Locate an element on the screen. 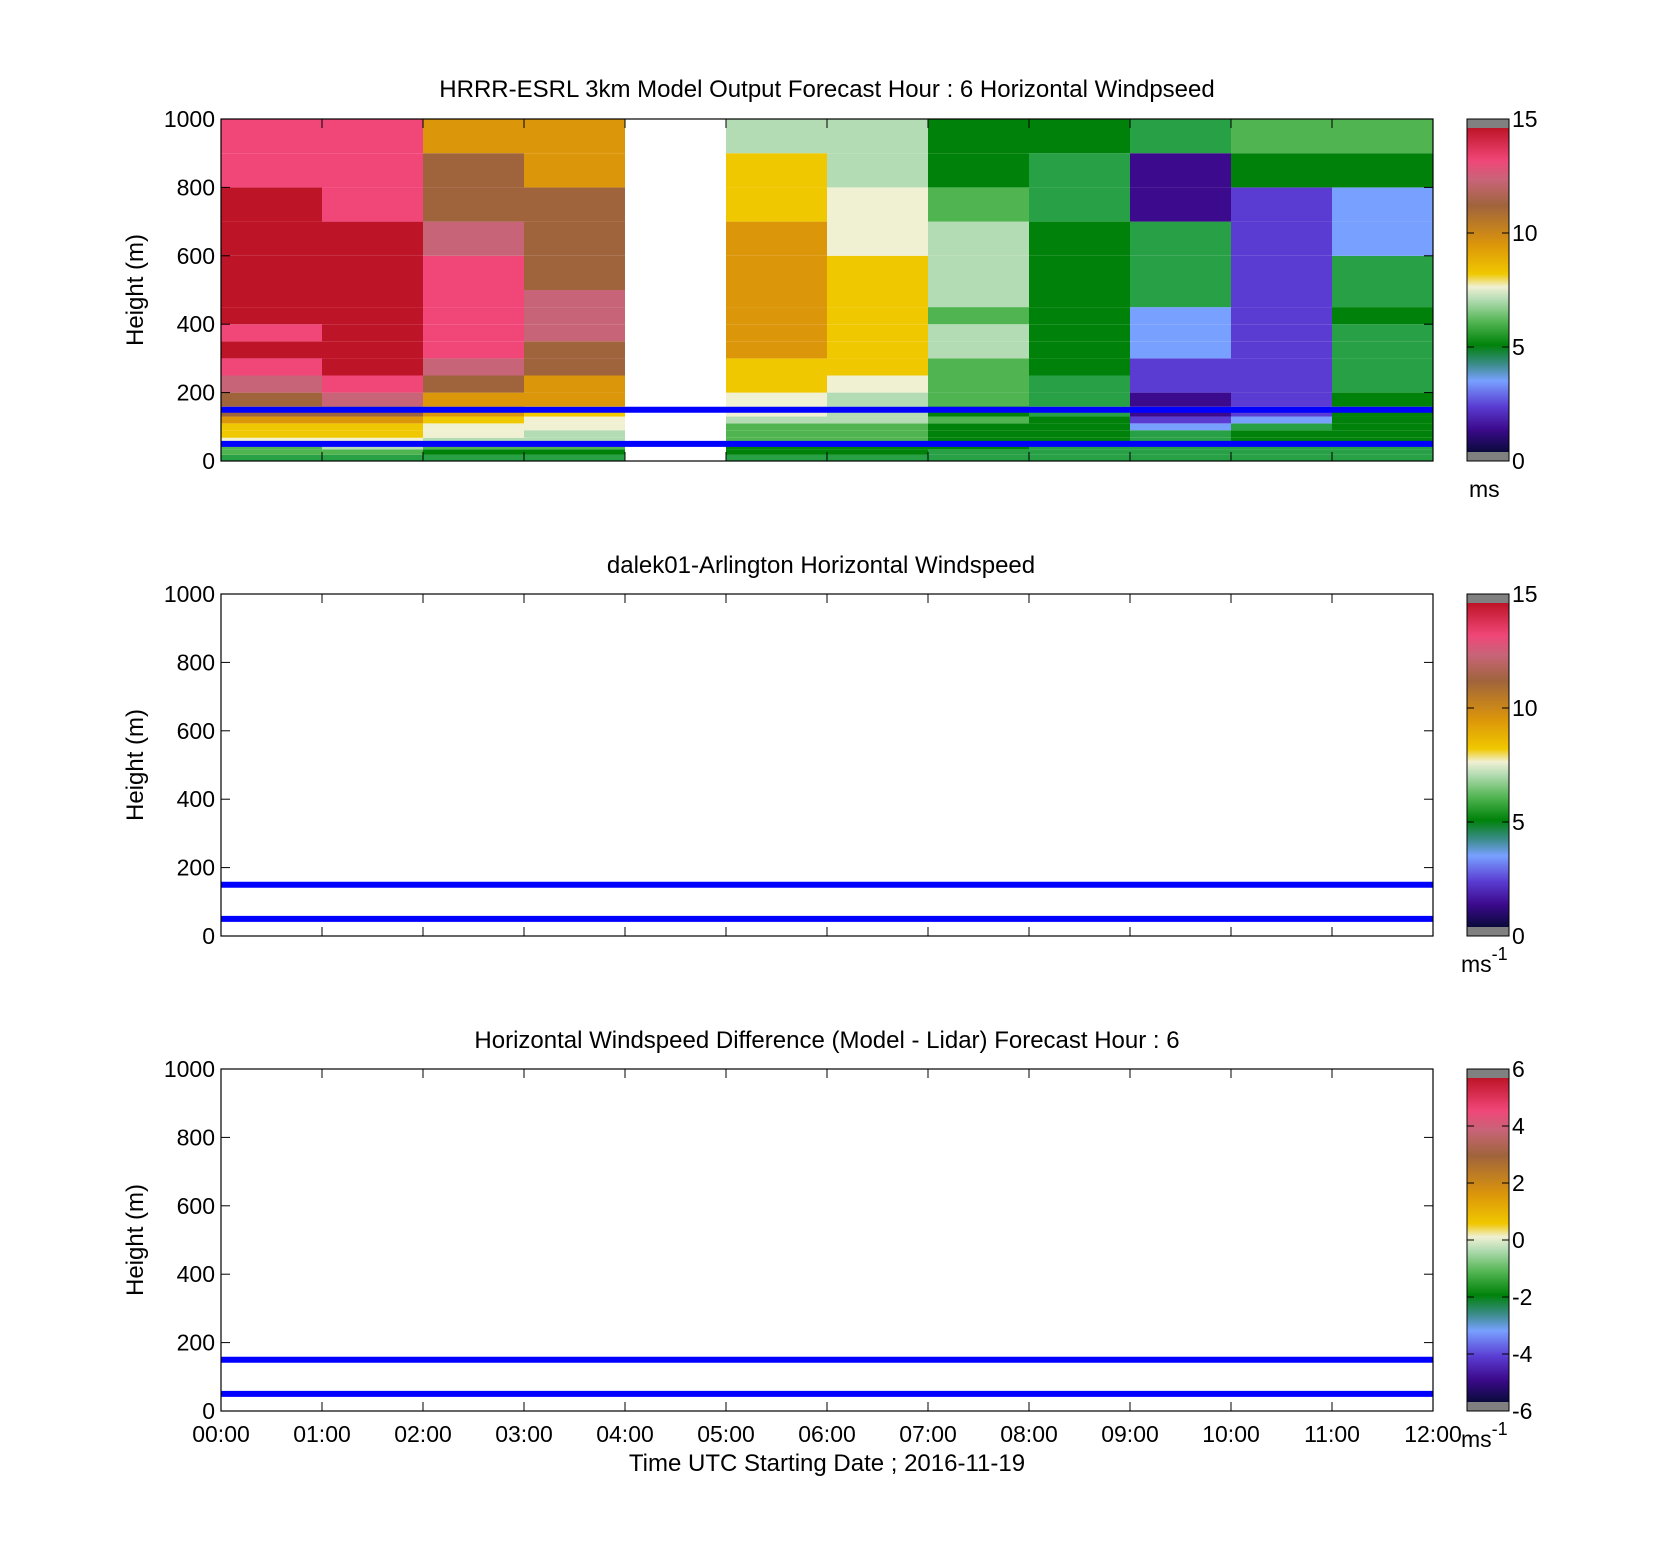 Image resolution: width=1680 pixels, height=1561 pixels. panel-model-reference-lines is located at coordinates (827, 426).